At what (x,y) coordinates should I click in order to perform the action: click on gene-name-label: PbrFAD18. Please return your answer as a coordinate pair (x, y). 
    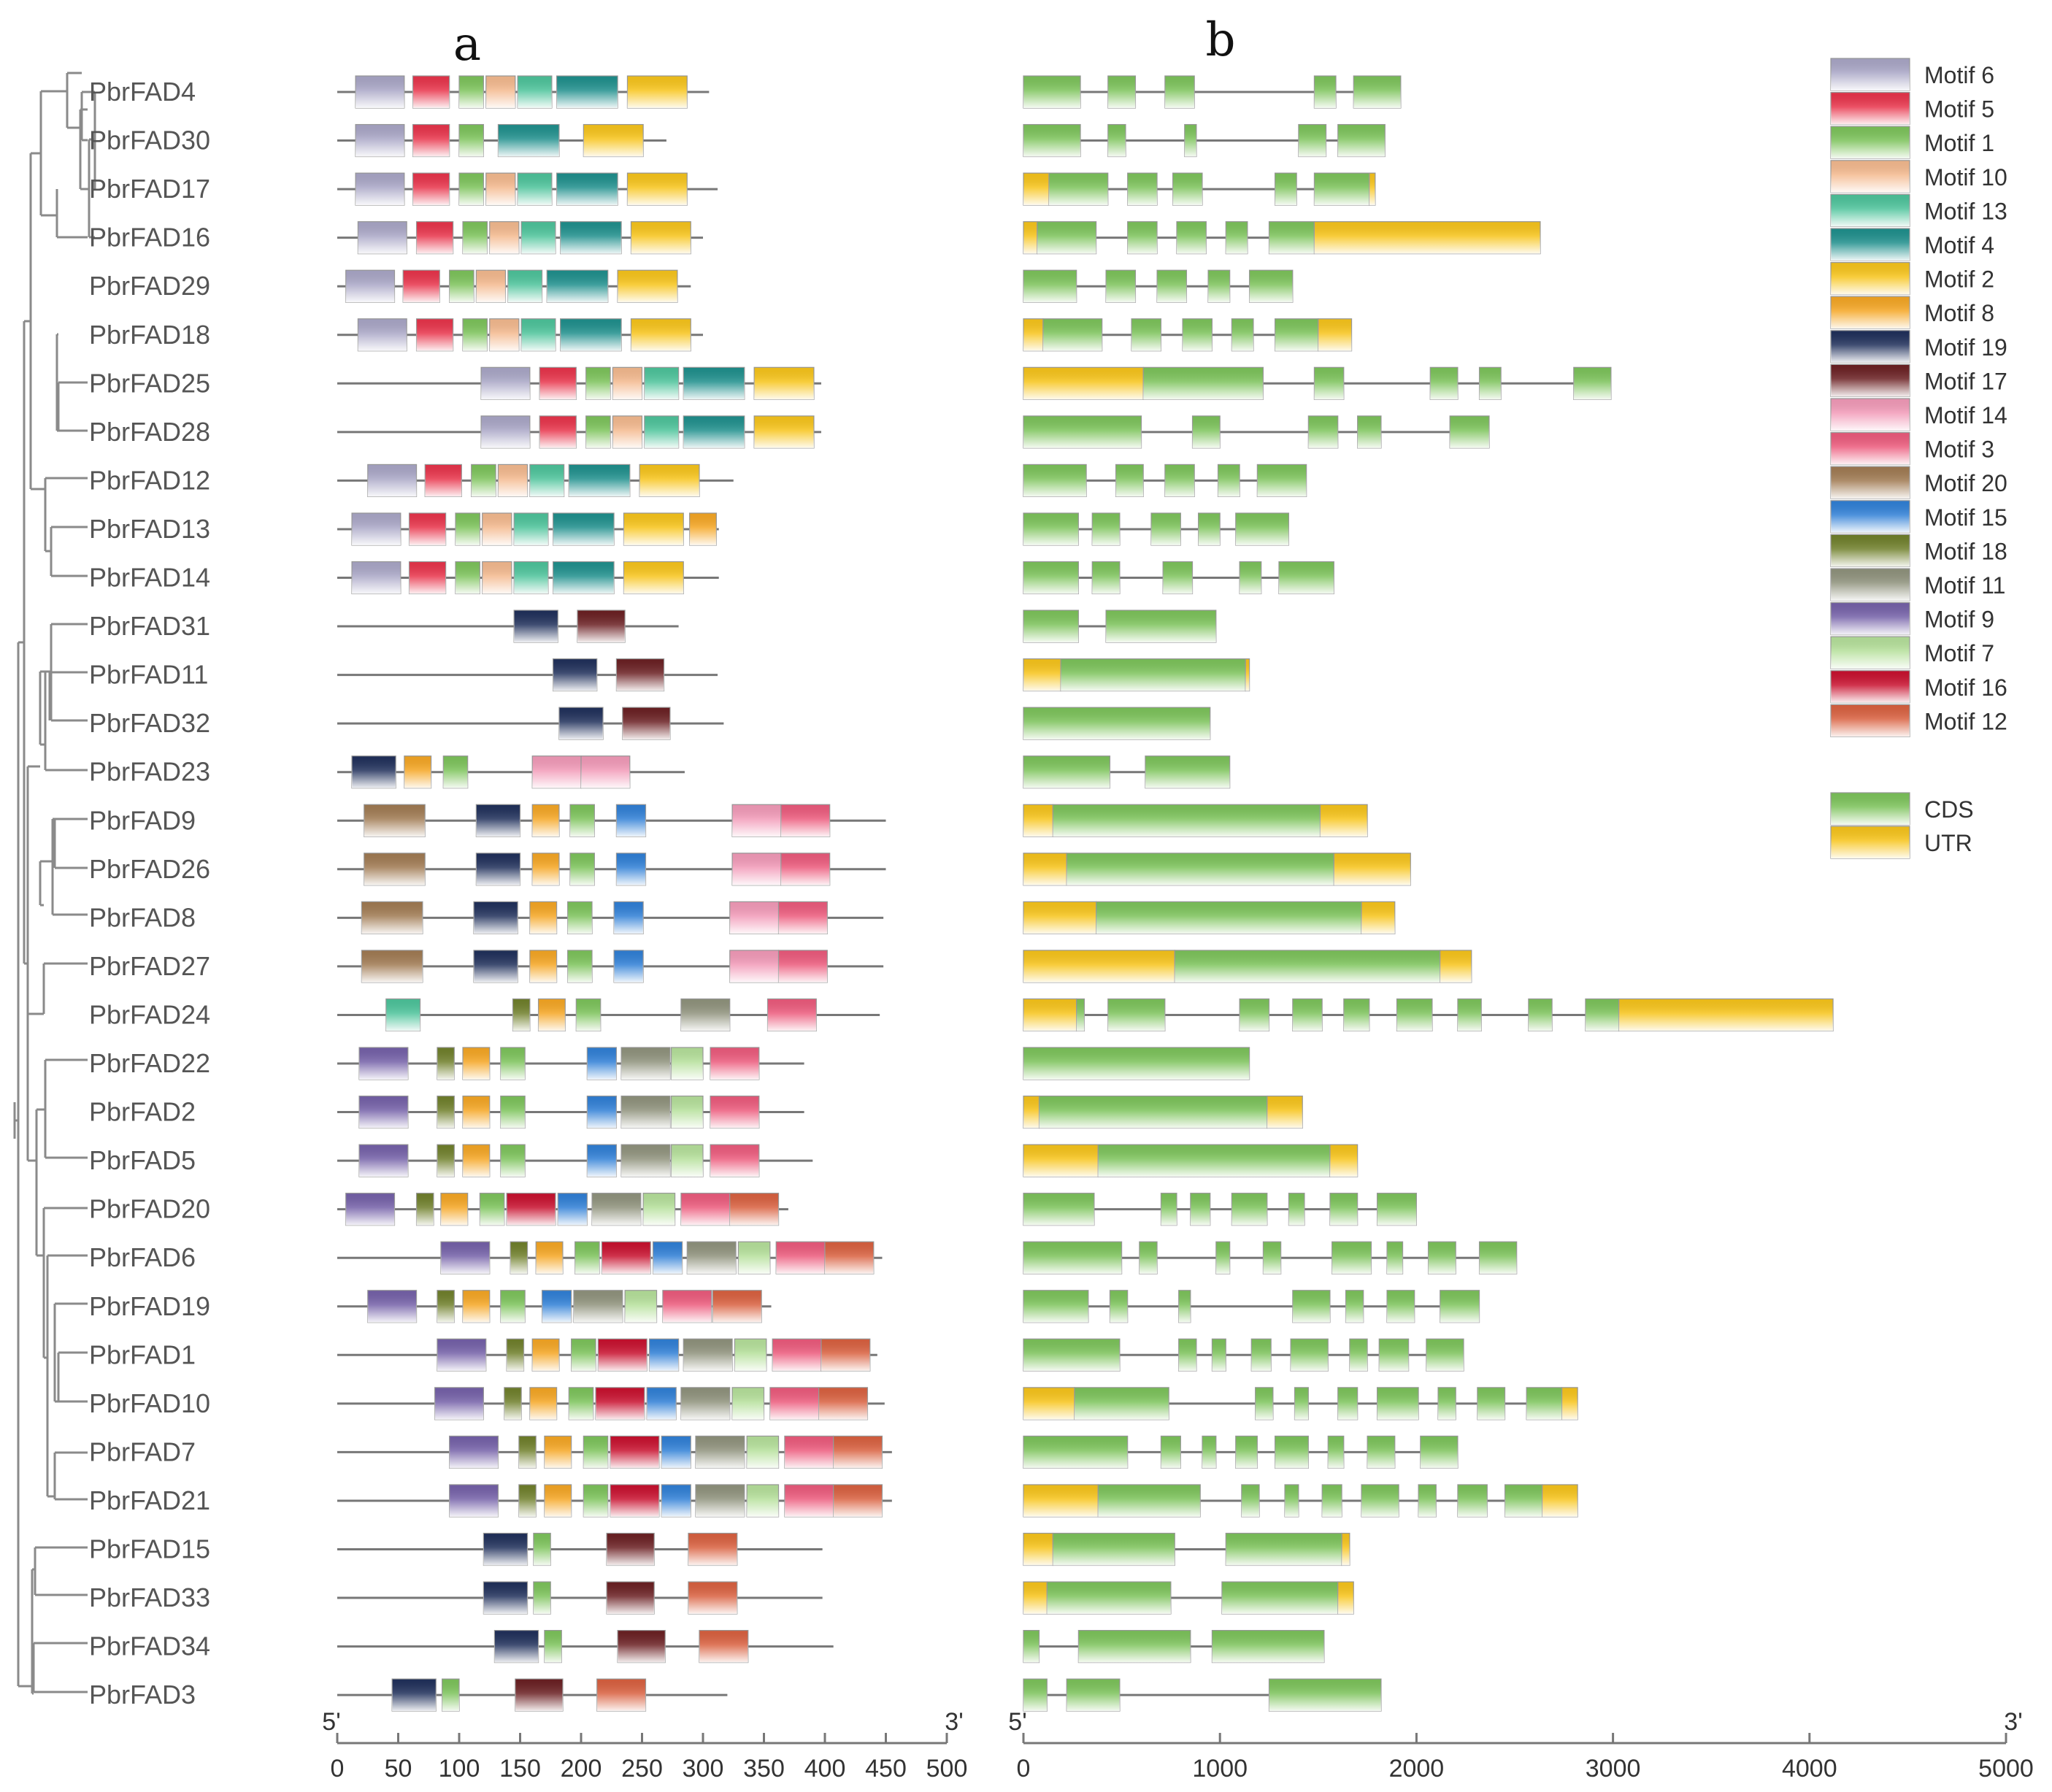
    Looking at the image, I should click on (150, 335).